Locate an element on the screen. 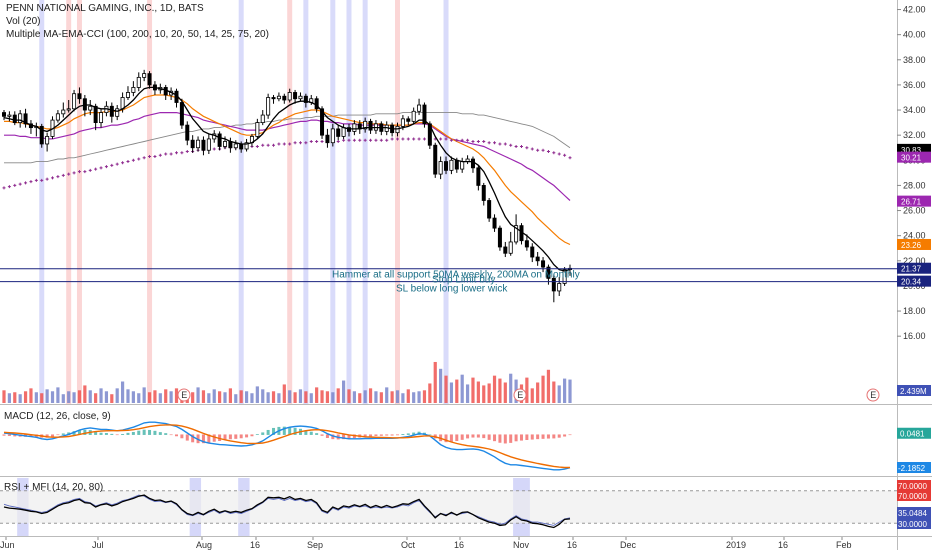 This screenshot has width=932, height=550. price-label-text: 21.37 is located at coordinates (911, 269).